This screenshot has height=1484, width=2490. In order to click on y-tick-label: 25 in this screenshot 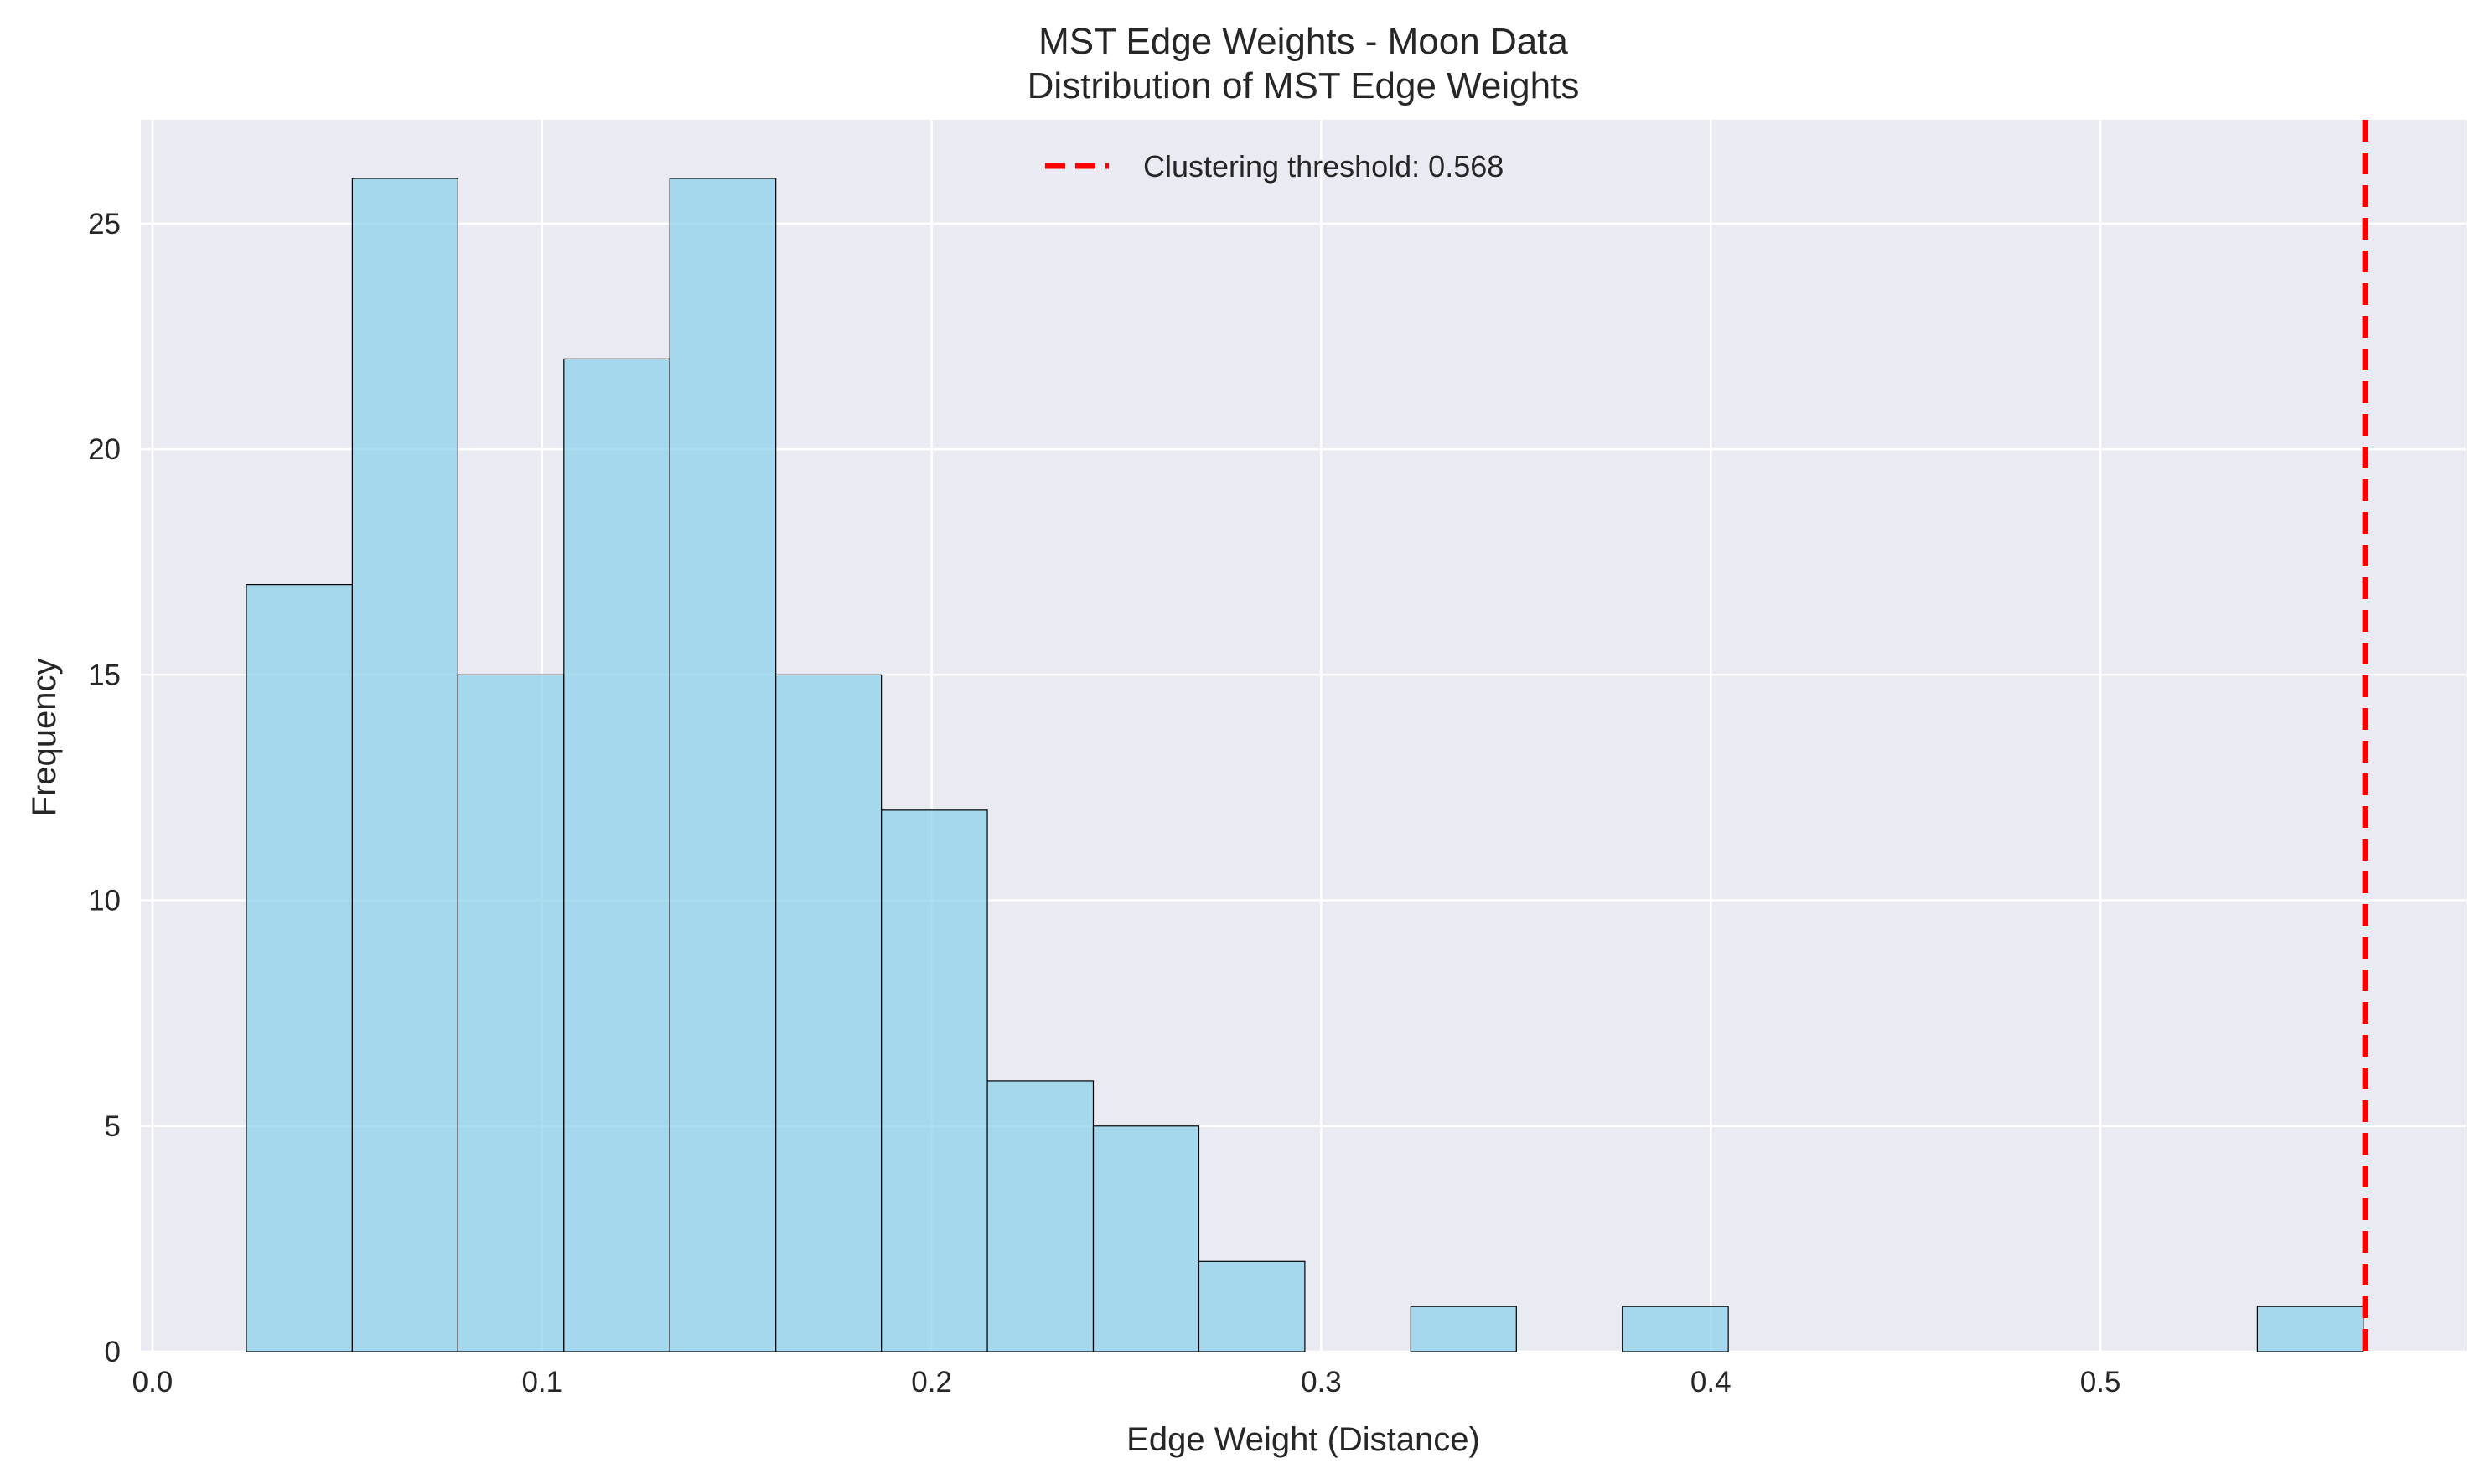, I will do `click(104, 224)`.